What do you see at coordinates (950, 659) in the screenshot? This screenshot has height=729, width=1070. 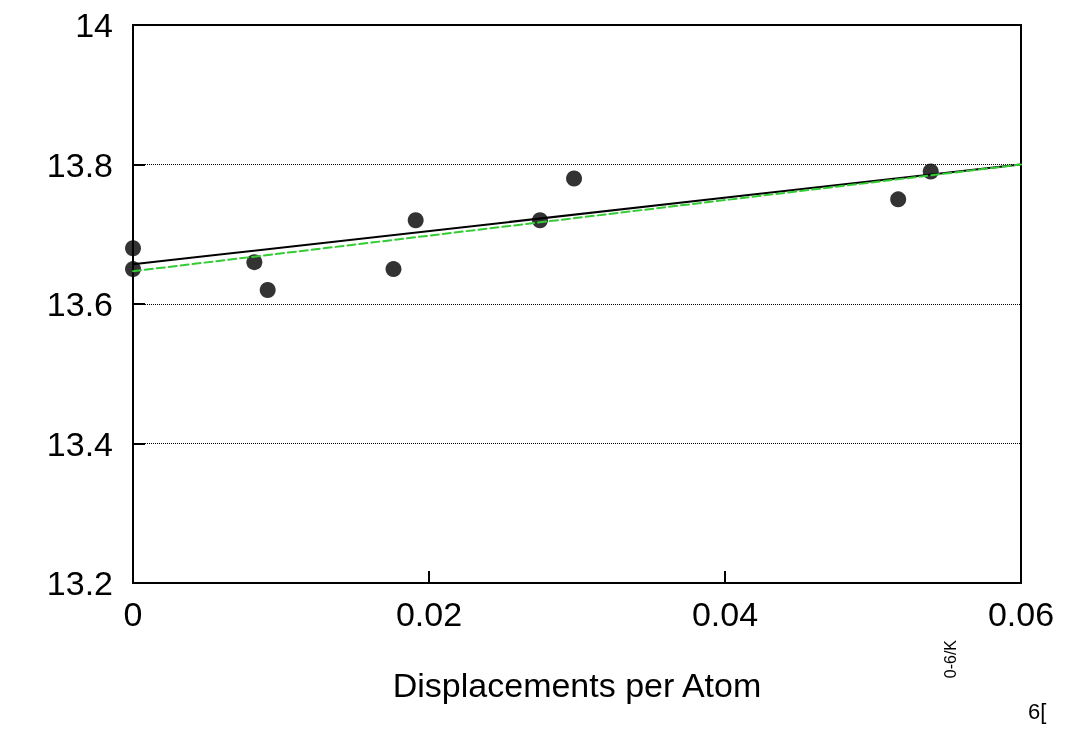 I see `text: 0-6/K` at bounding box center [950, 659].